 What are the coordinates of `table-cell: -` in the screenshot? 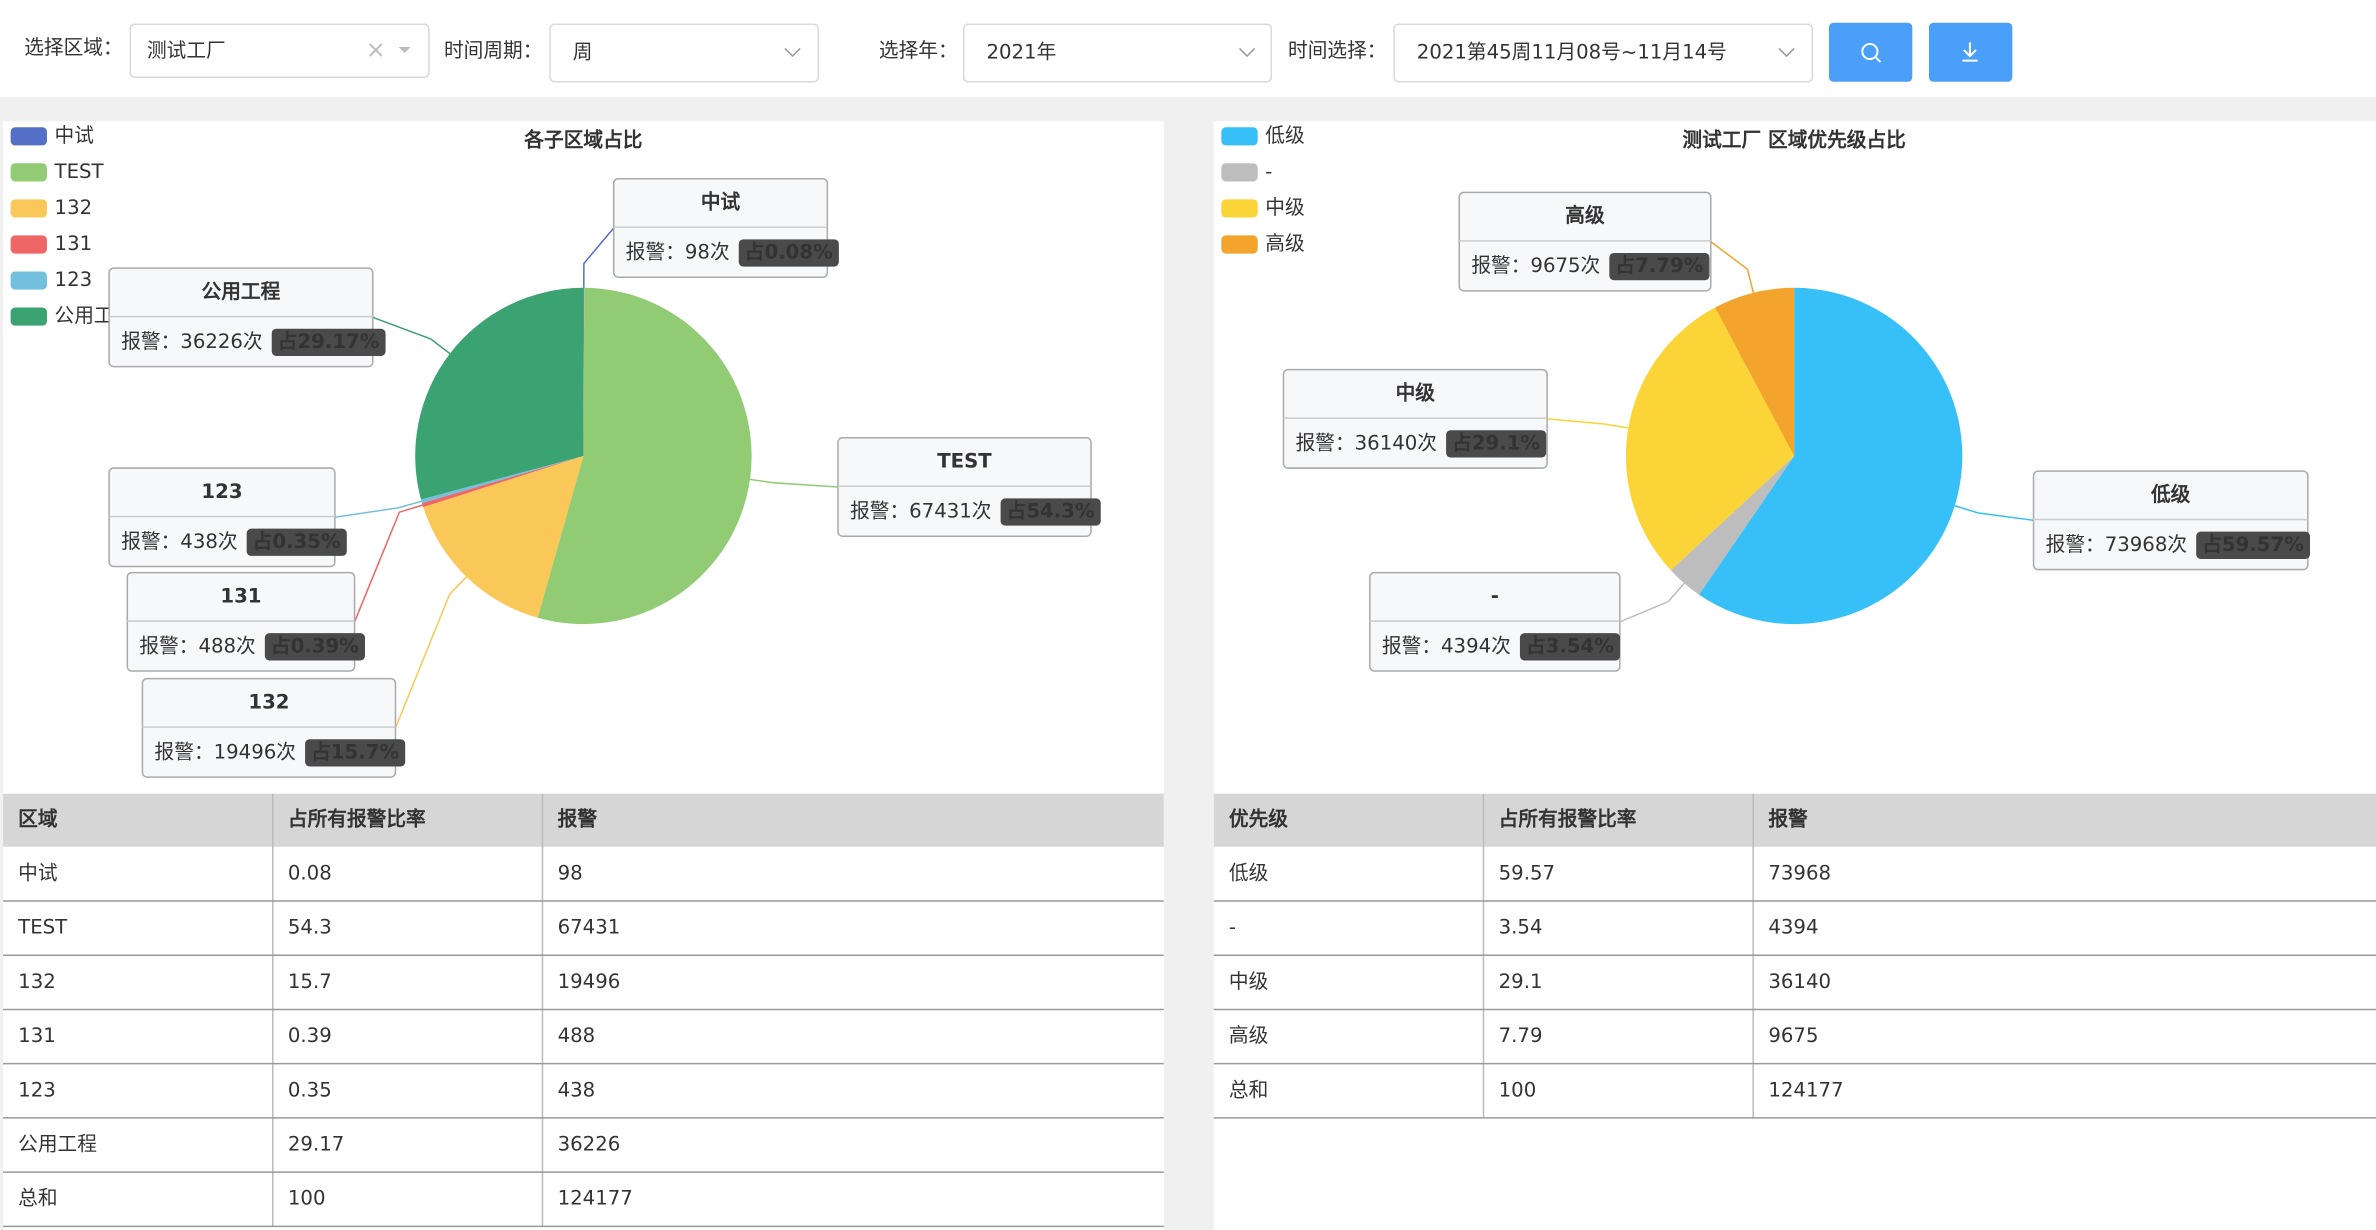 It's located at (1232, 927).